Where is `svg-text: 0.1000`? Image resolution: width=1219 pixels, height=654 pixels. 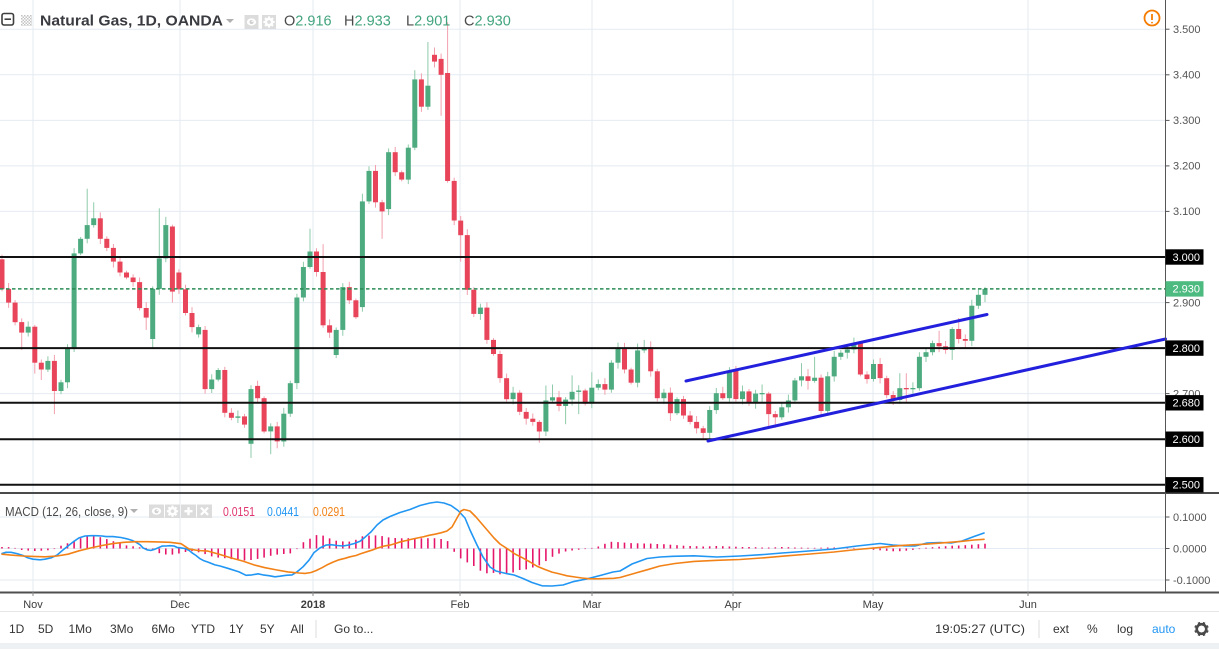
svg-text: 0.1000 is located at coordinates (1190, 518).